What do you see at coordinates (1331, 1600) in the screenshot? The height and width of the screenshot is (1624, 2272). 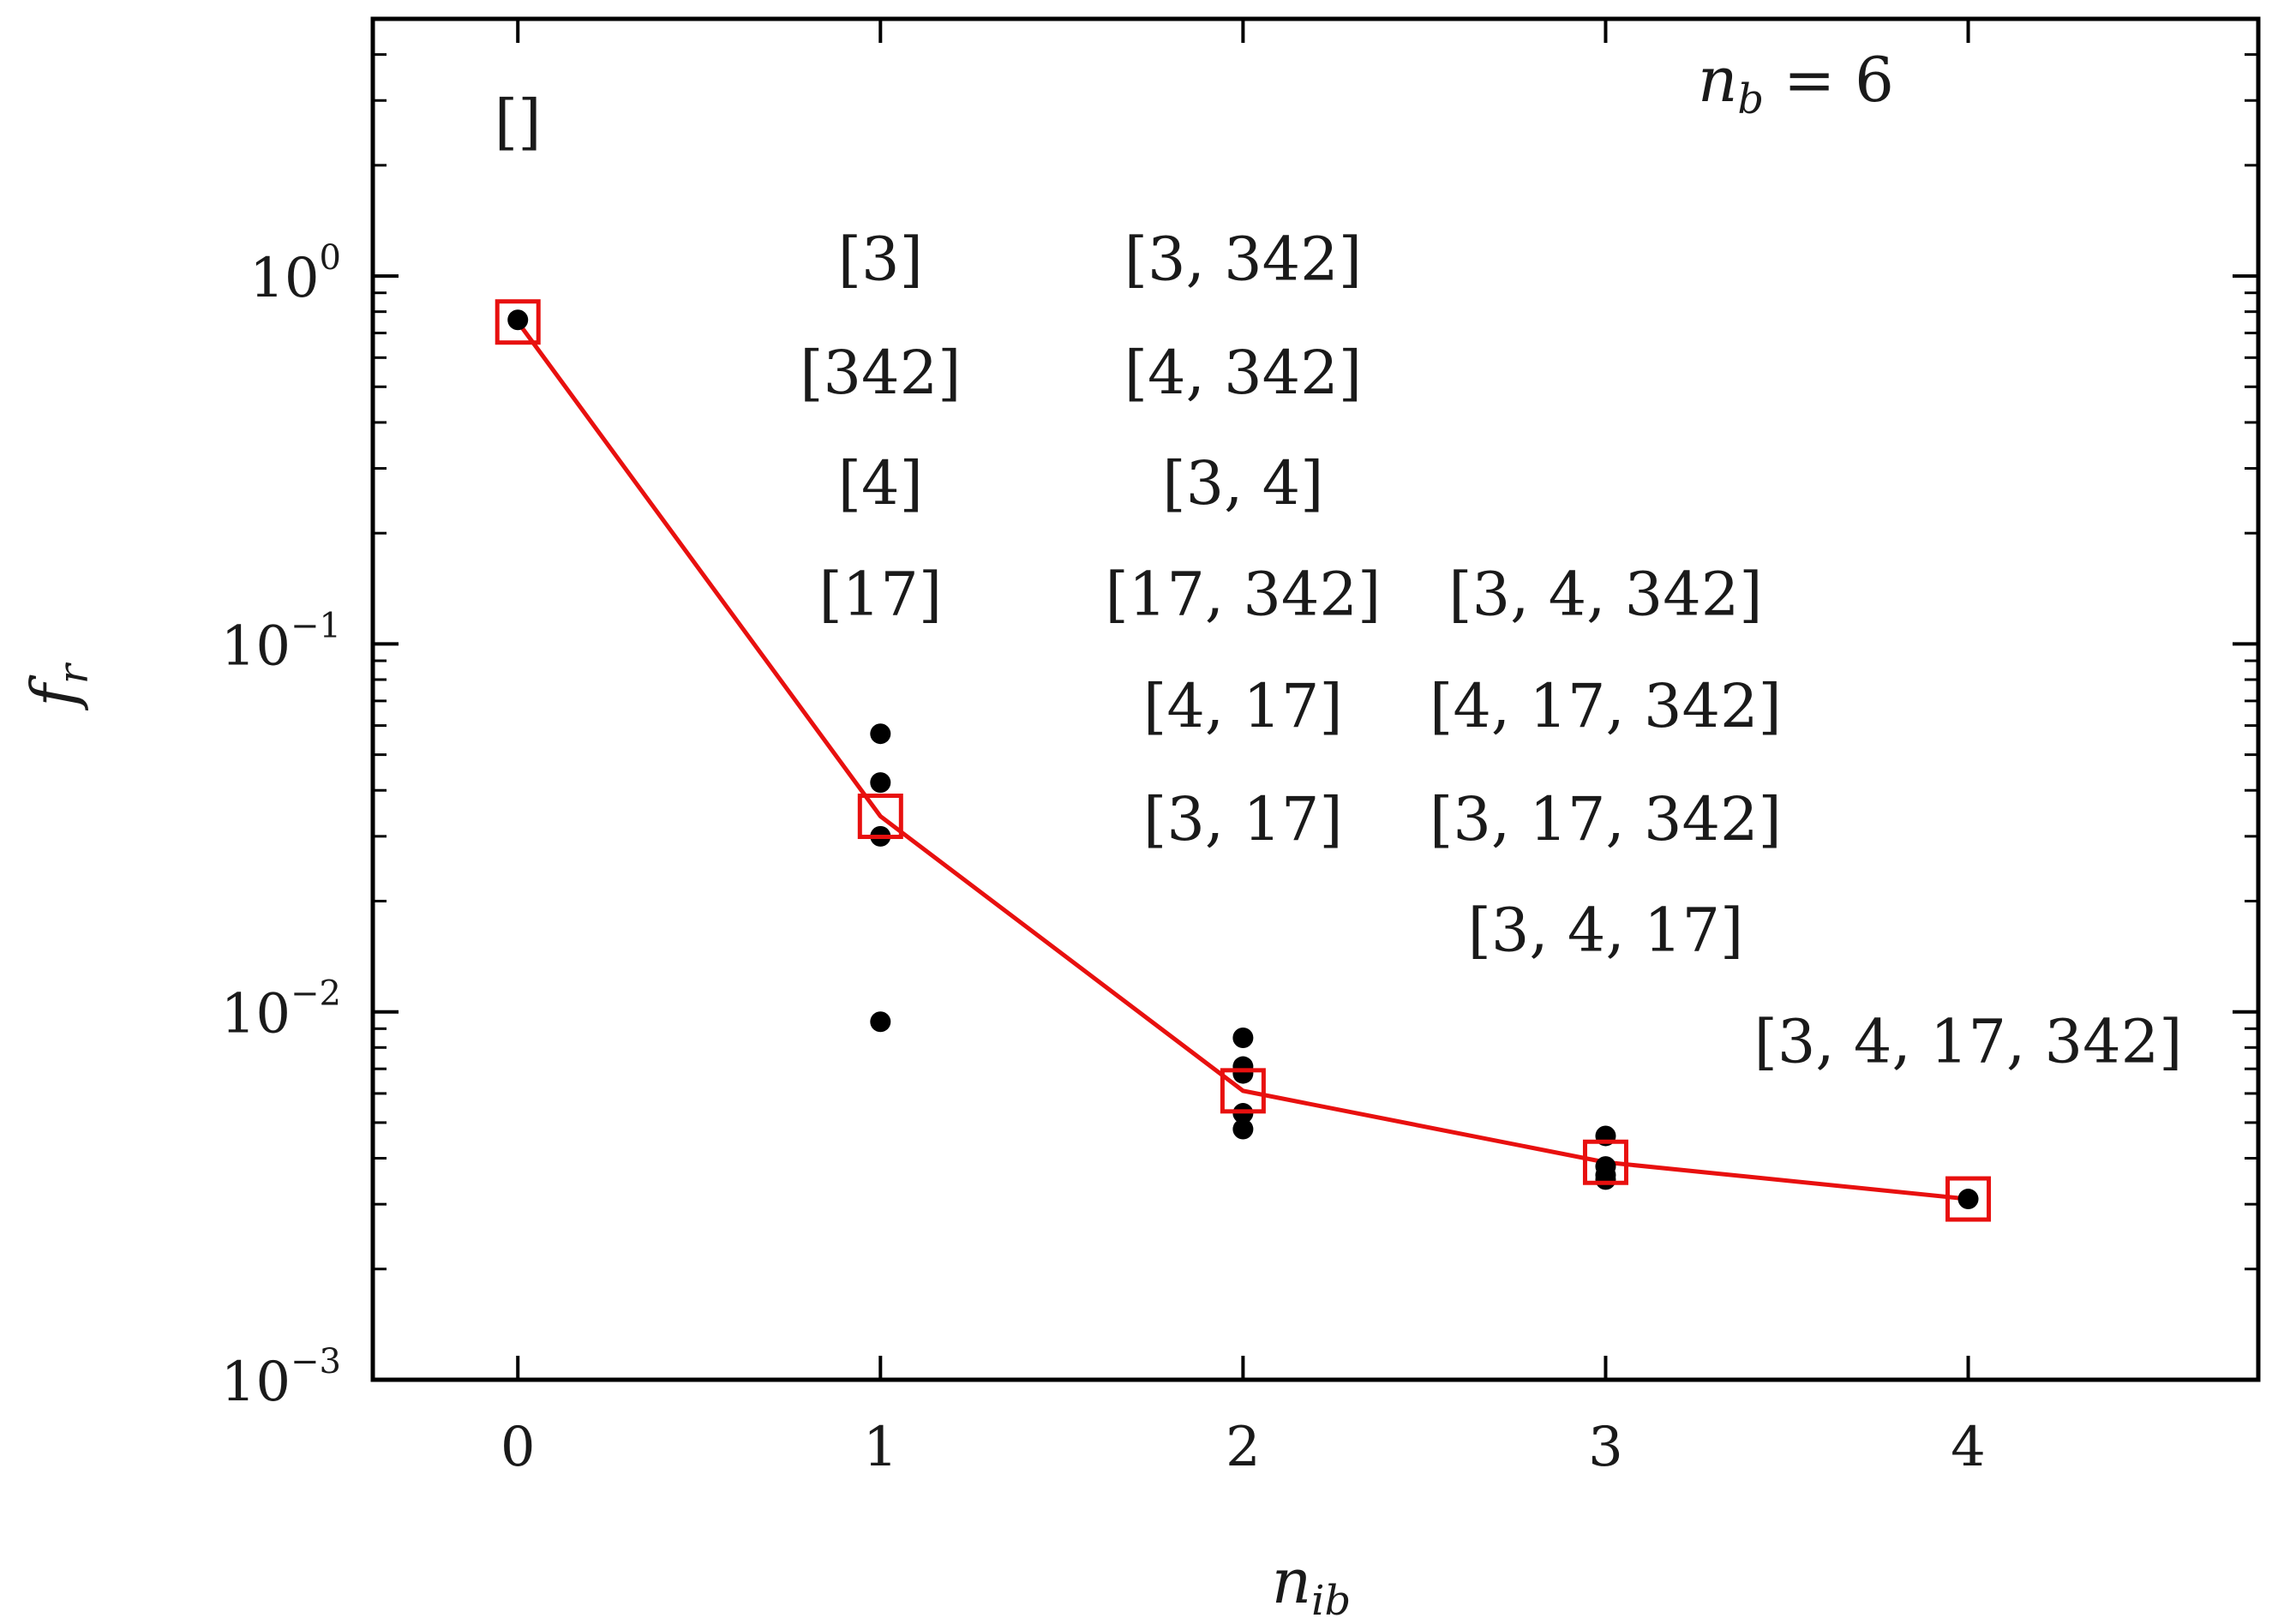 I see `x-axis-title-sub: ib` at bounding box center [1331, 1600].